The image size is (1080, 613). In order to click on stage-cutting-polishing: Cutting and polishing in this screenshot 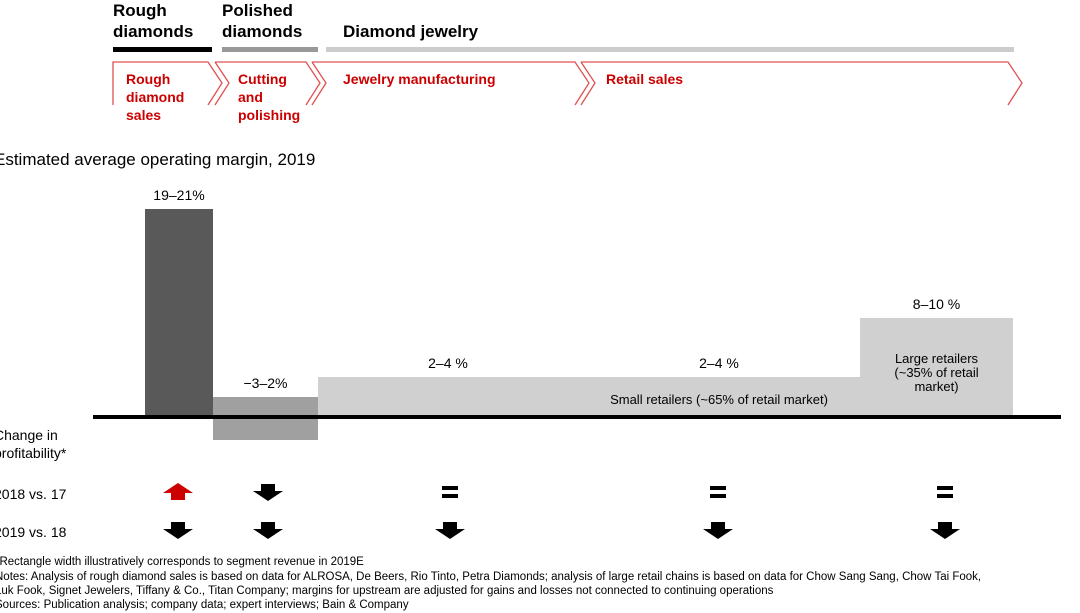, I will do `click(269, 97)`.